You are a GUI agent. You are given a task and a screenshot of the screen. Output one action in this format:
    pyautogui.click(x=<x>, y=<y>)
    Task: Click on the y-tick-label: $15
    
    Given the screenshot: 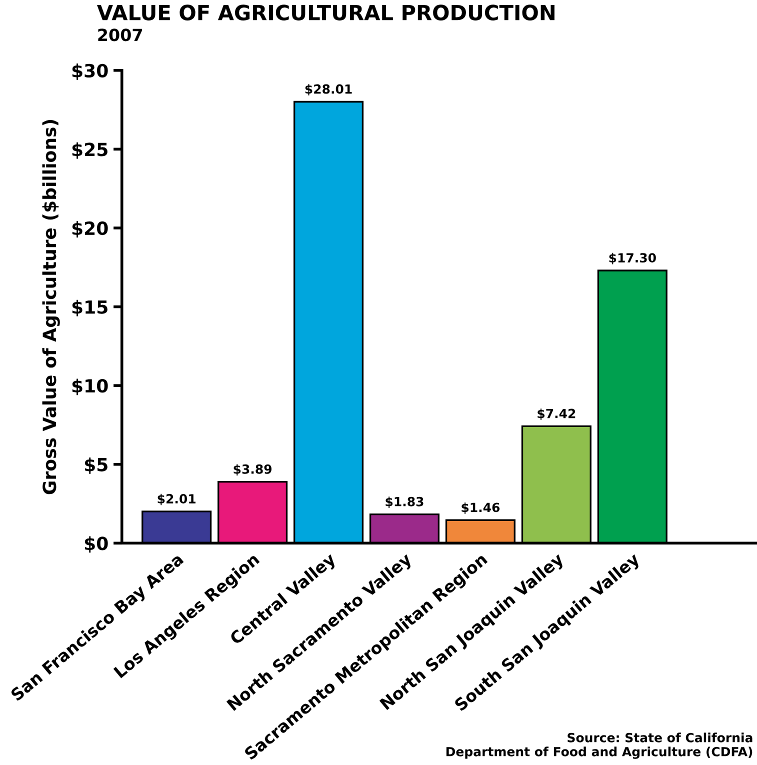 What is the action you would take?
    pyautogui.click(x=90, y=308)
    